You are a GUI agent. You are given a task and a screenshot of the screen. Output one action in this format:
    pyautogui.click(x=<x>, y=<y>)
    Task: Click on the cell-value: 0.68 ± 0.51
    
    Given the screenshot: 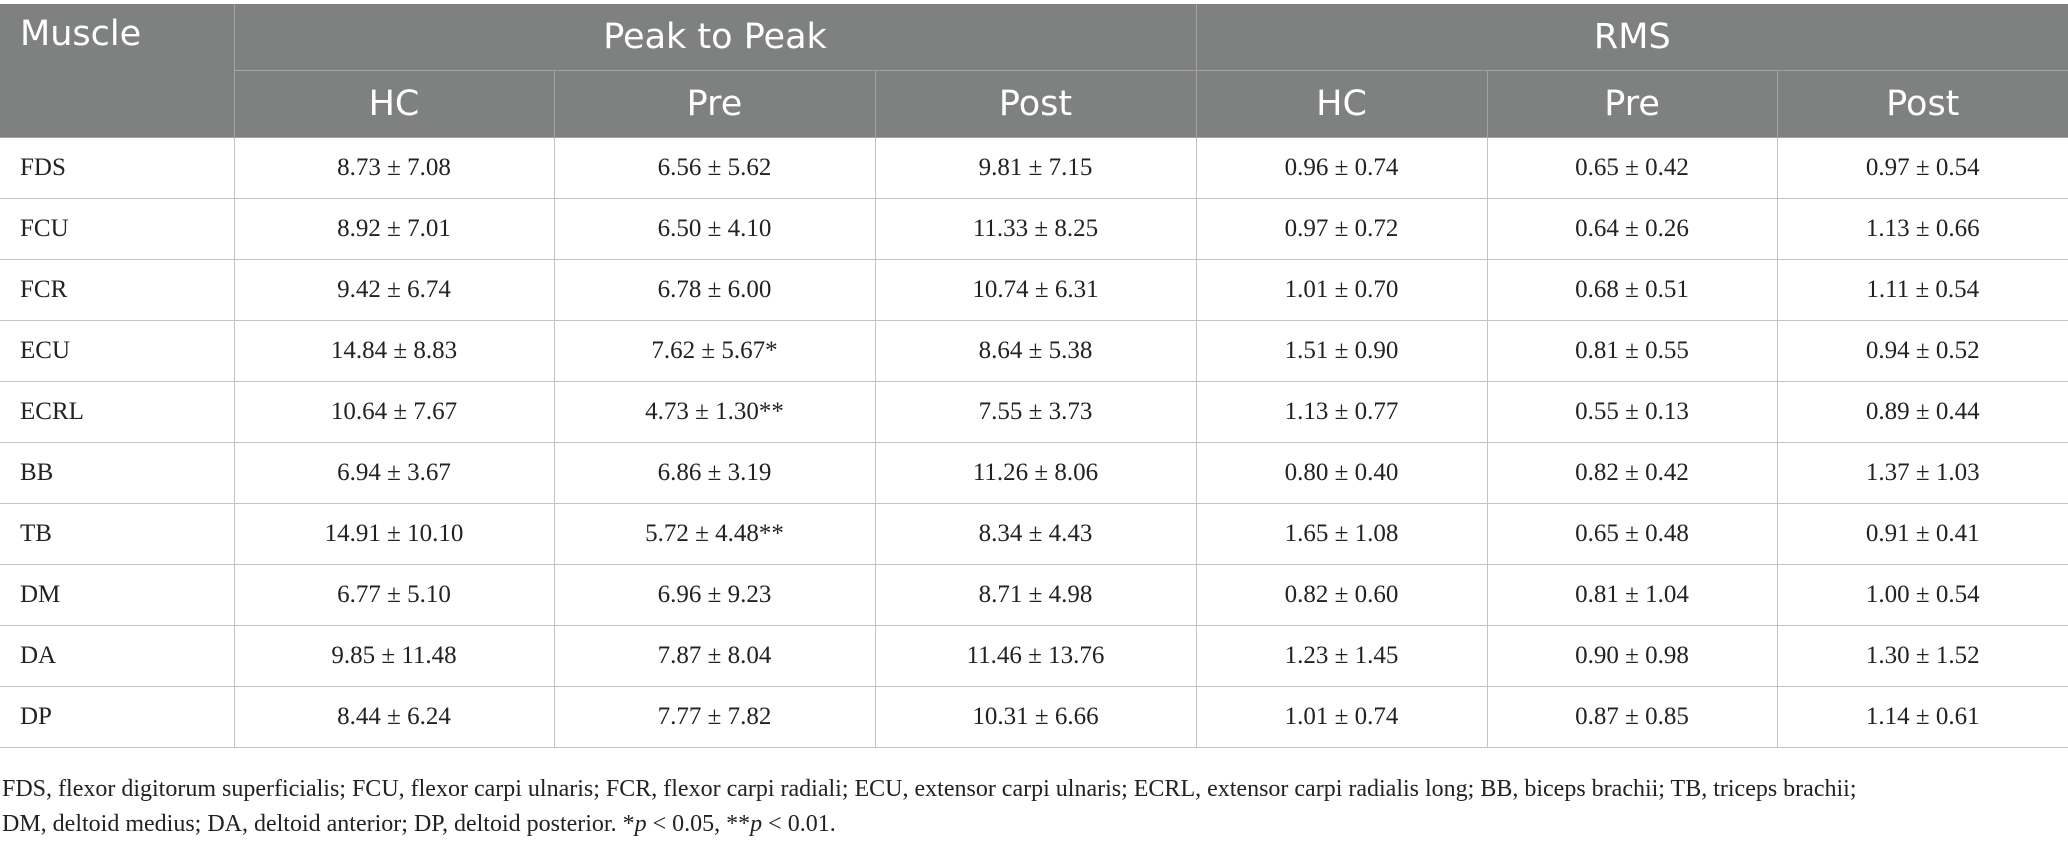 What is the action you would take?
    pyautogui.click(x=1632, y=290)
    